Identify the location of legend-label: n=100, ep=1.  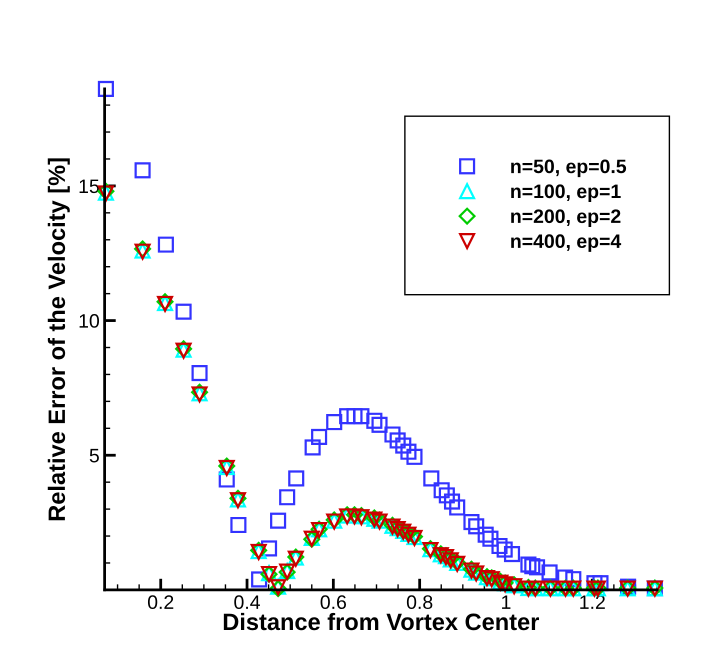
(566, 193).